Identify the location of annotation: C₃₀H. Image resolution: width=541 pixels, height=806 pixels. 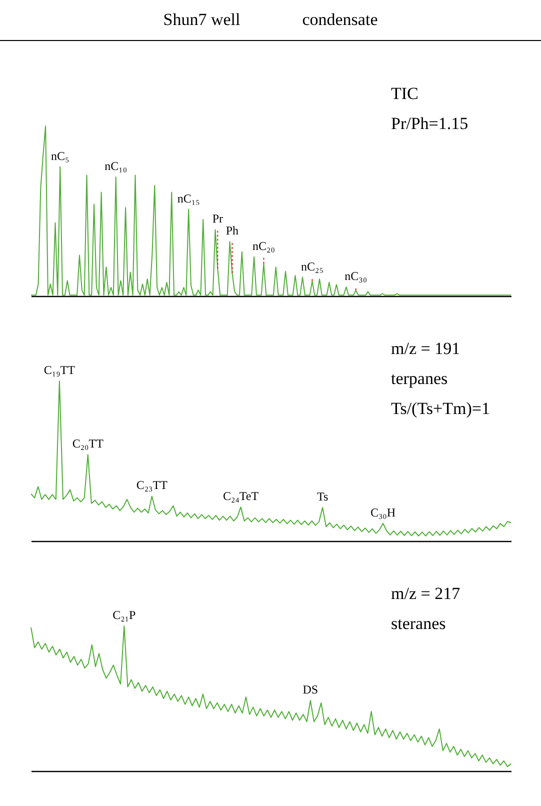
(383, 512).